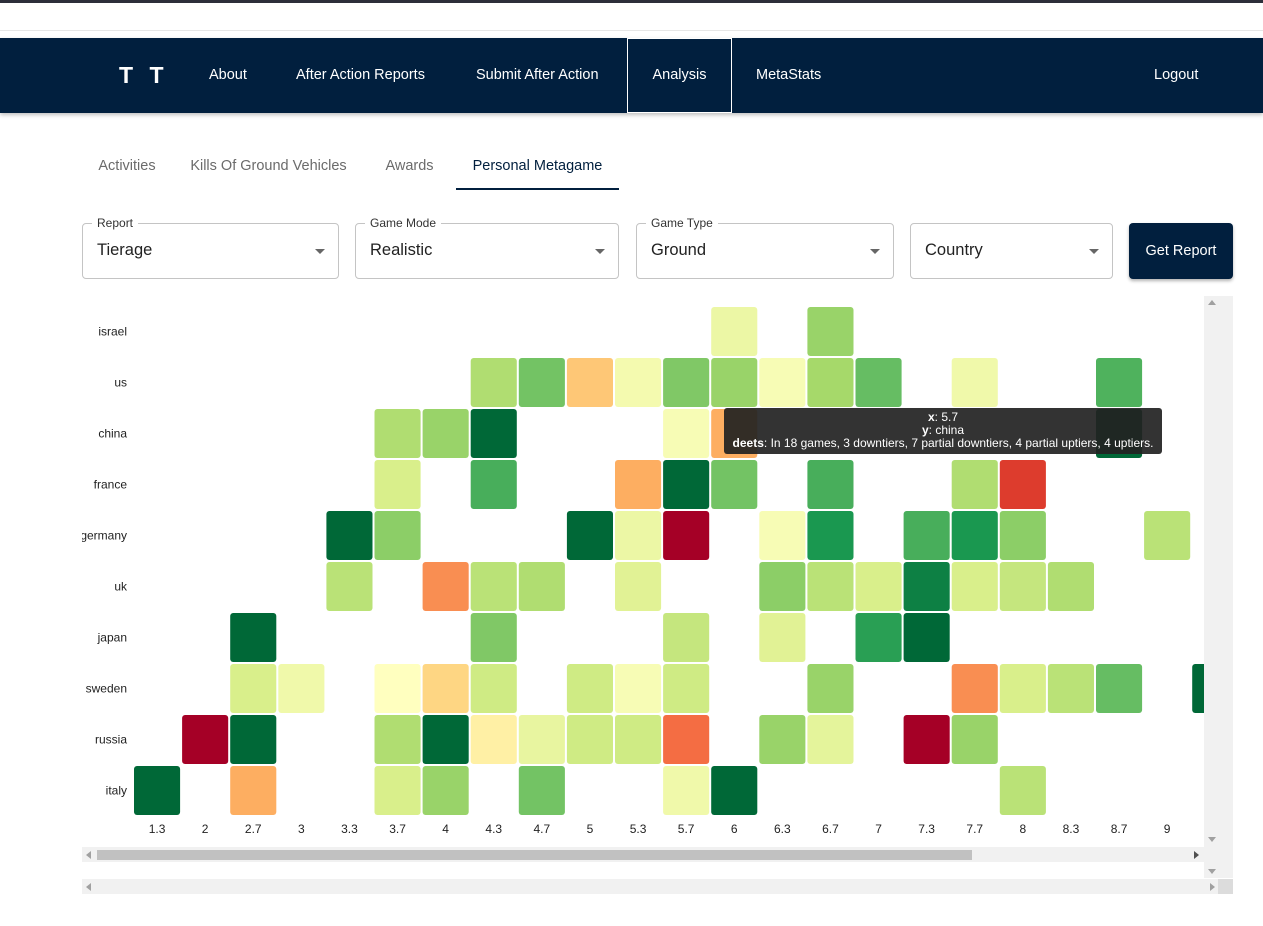  Describe the element at coordinates (144, 75) in the screenshot. I see `site-logo: T T` at that location.